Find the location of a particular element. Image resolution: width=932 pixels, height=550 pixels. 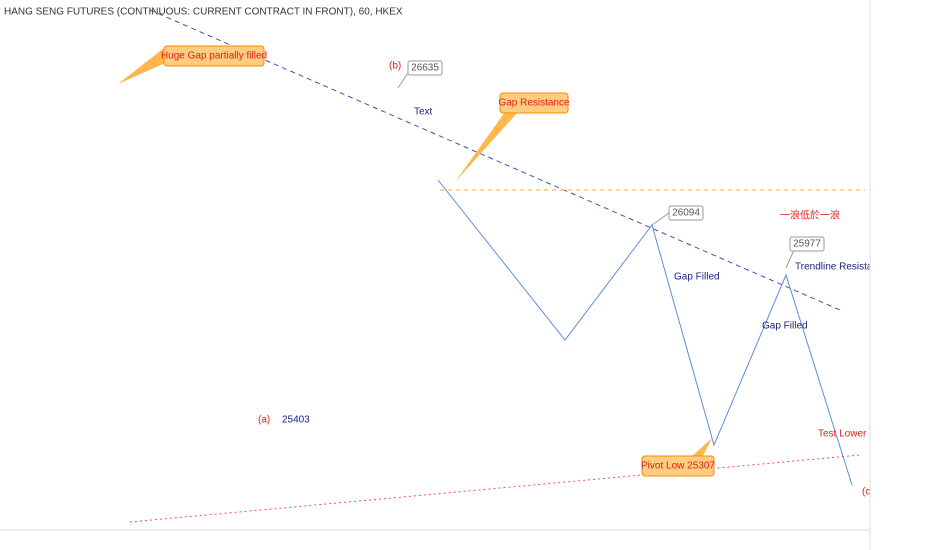

price-box-text: 26635 is located at coordinates (425, 68).